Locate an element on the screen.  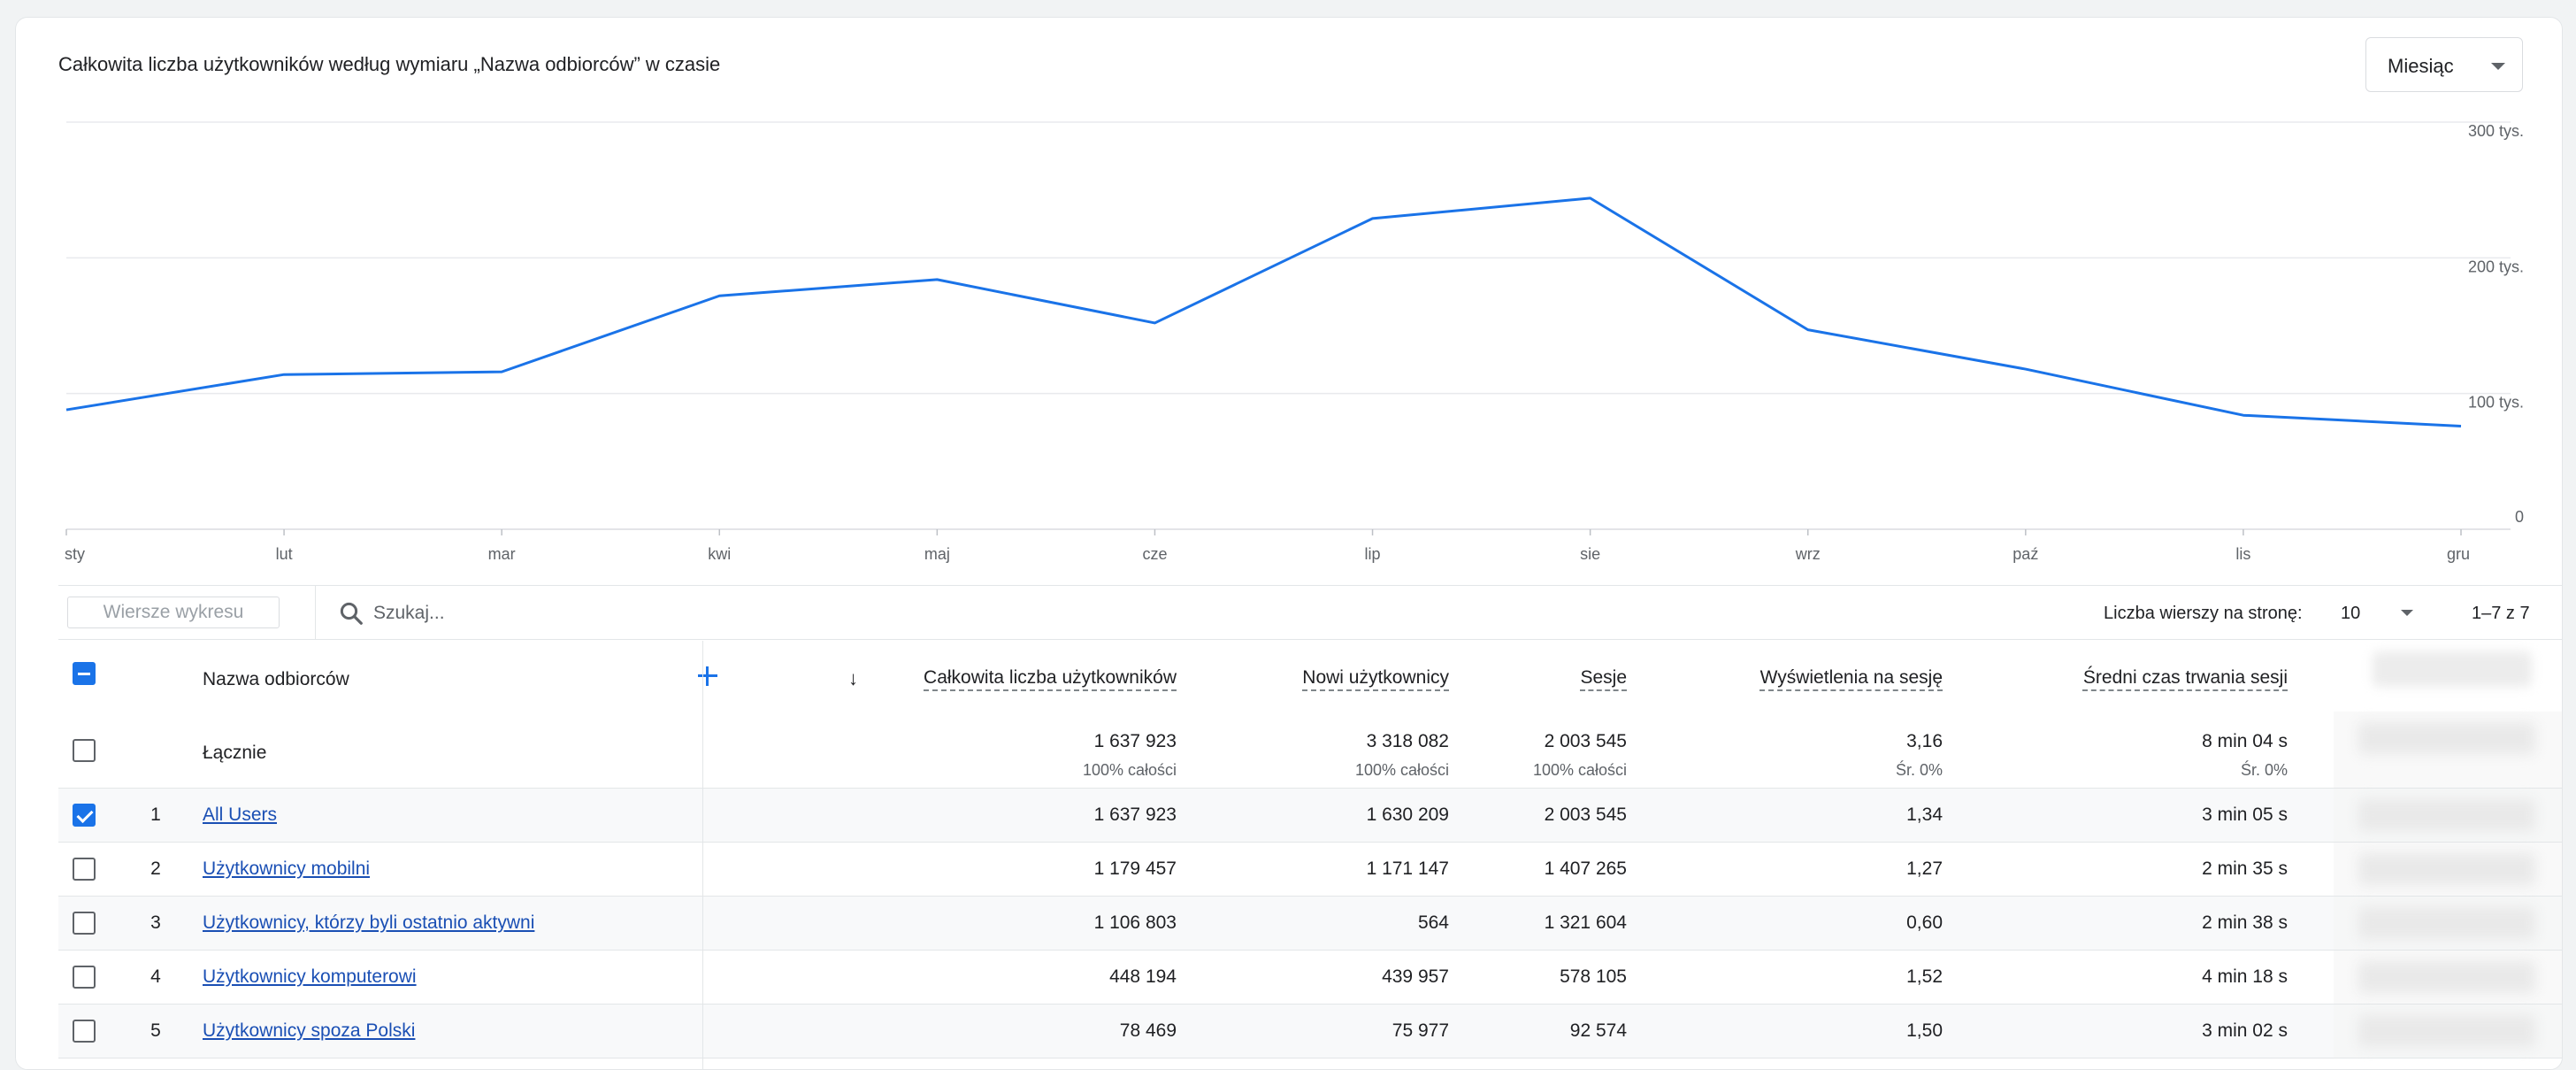
cell-value: 1 179 457 is located at coordinates (1135, 869).